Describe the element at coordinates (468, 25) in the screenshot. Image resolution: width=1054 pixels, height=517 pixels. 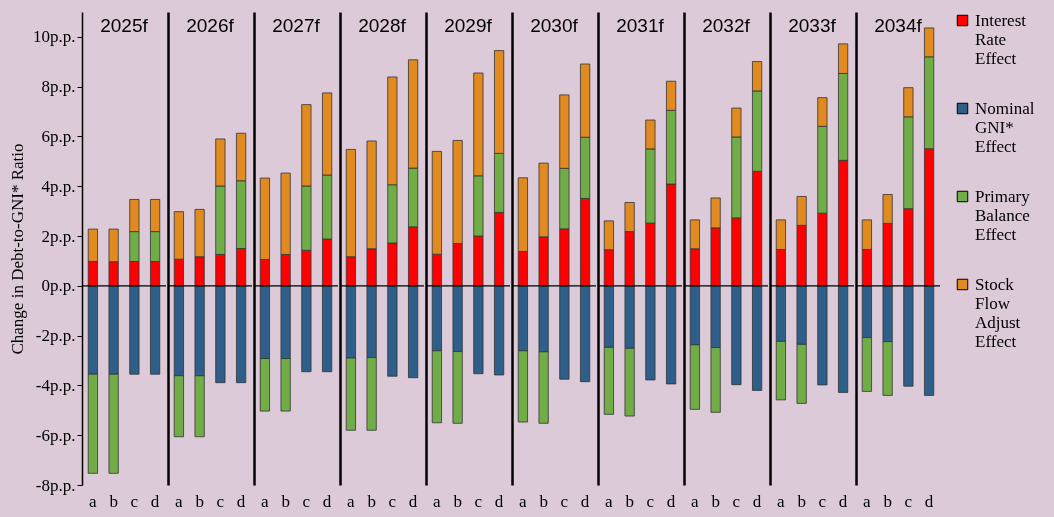
I see `chart-title: 2029f` at that location.